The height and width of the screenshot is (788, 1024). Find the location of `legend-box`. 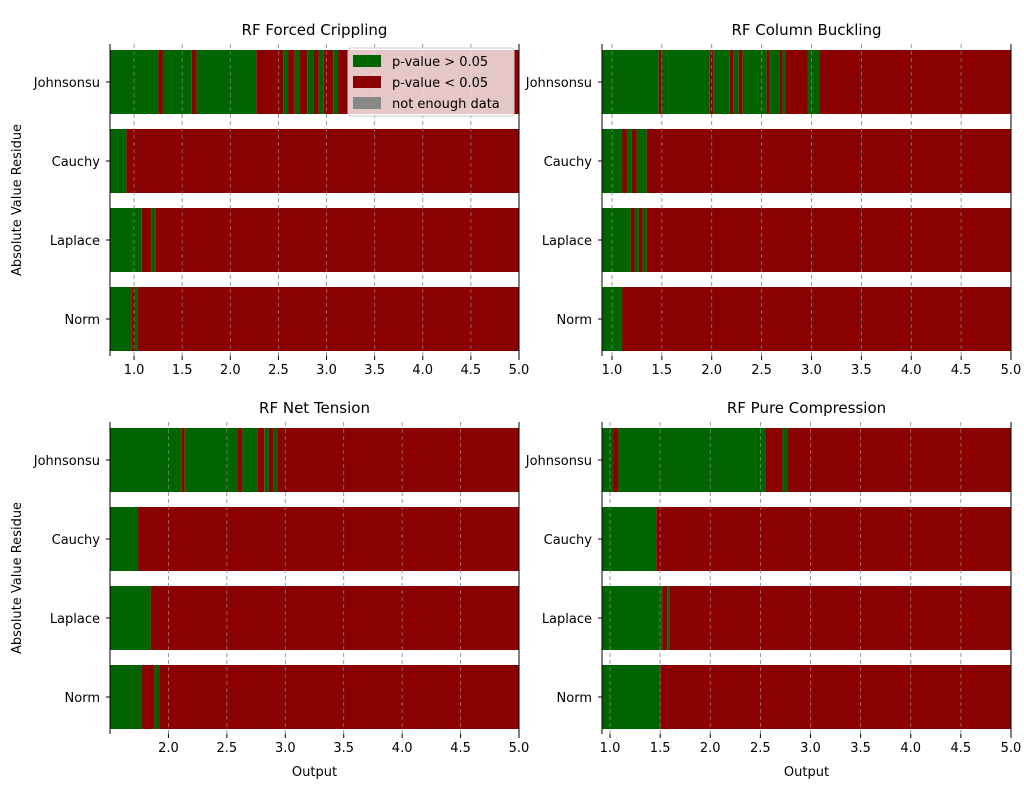

legend-box is located at coordinates (431, 82).